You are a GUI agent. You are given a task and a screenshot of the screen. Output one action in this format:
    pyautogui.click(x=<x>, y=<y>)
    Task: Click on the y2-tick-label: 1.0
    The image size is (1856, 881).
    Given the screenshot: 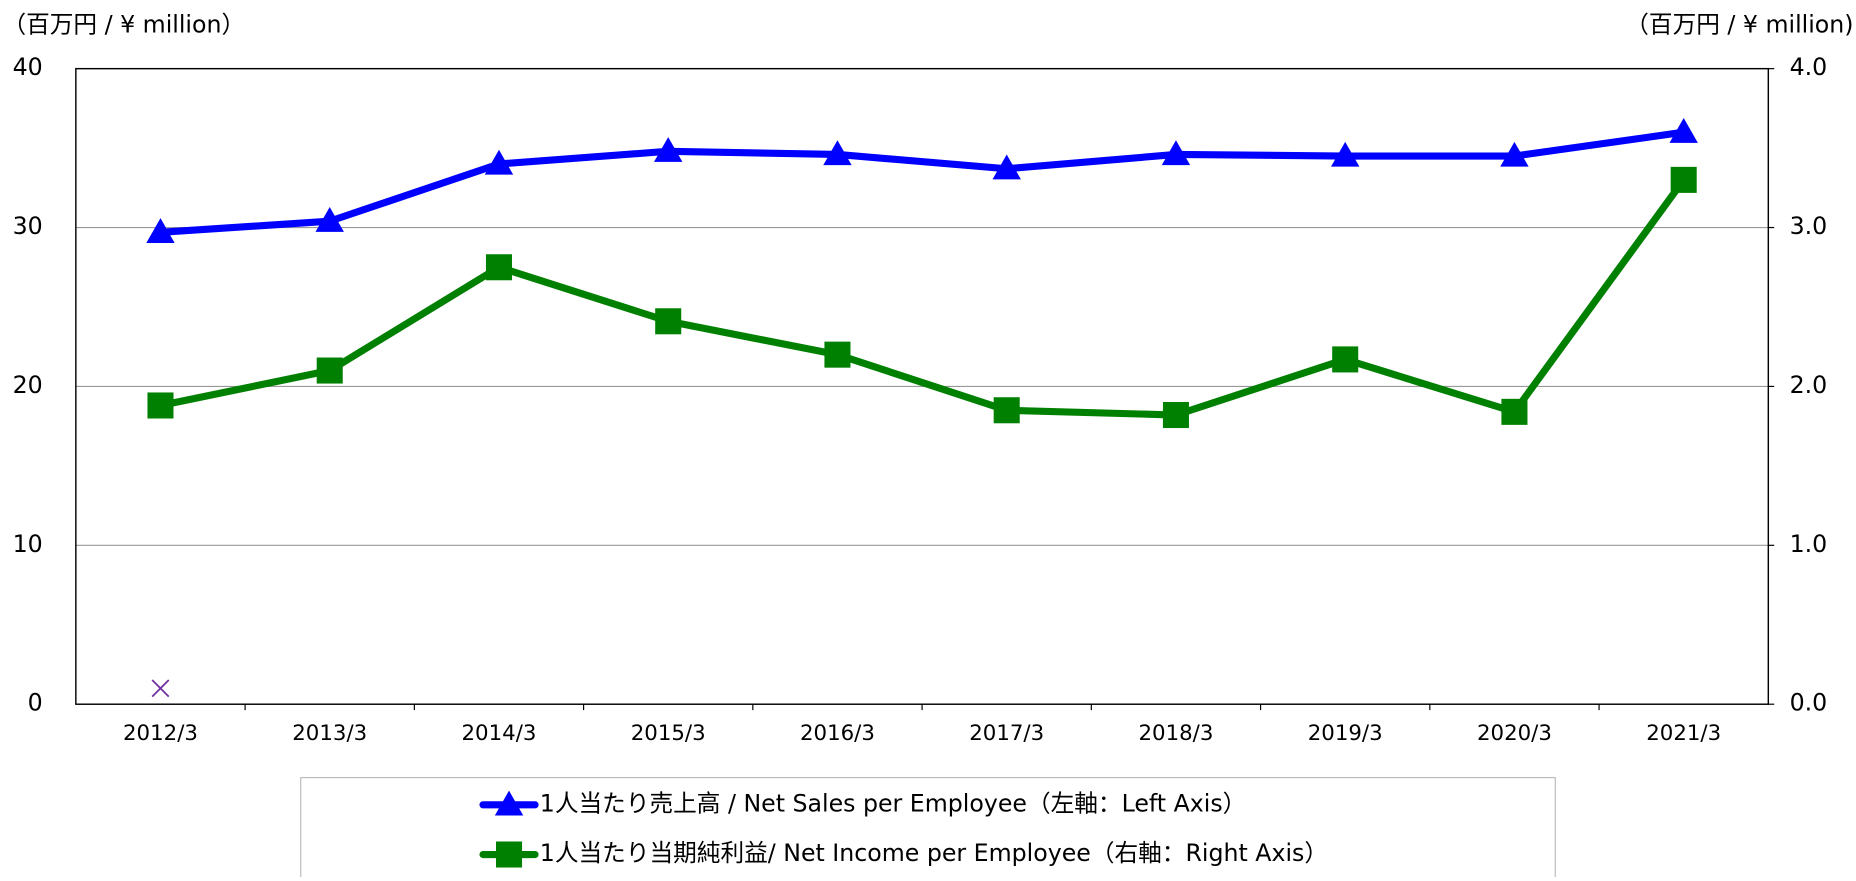 What is the action you would take?
    pyautogui.click(x=1809, y=544)
    